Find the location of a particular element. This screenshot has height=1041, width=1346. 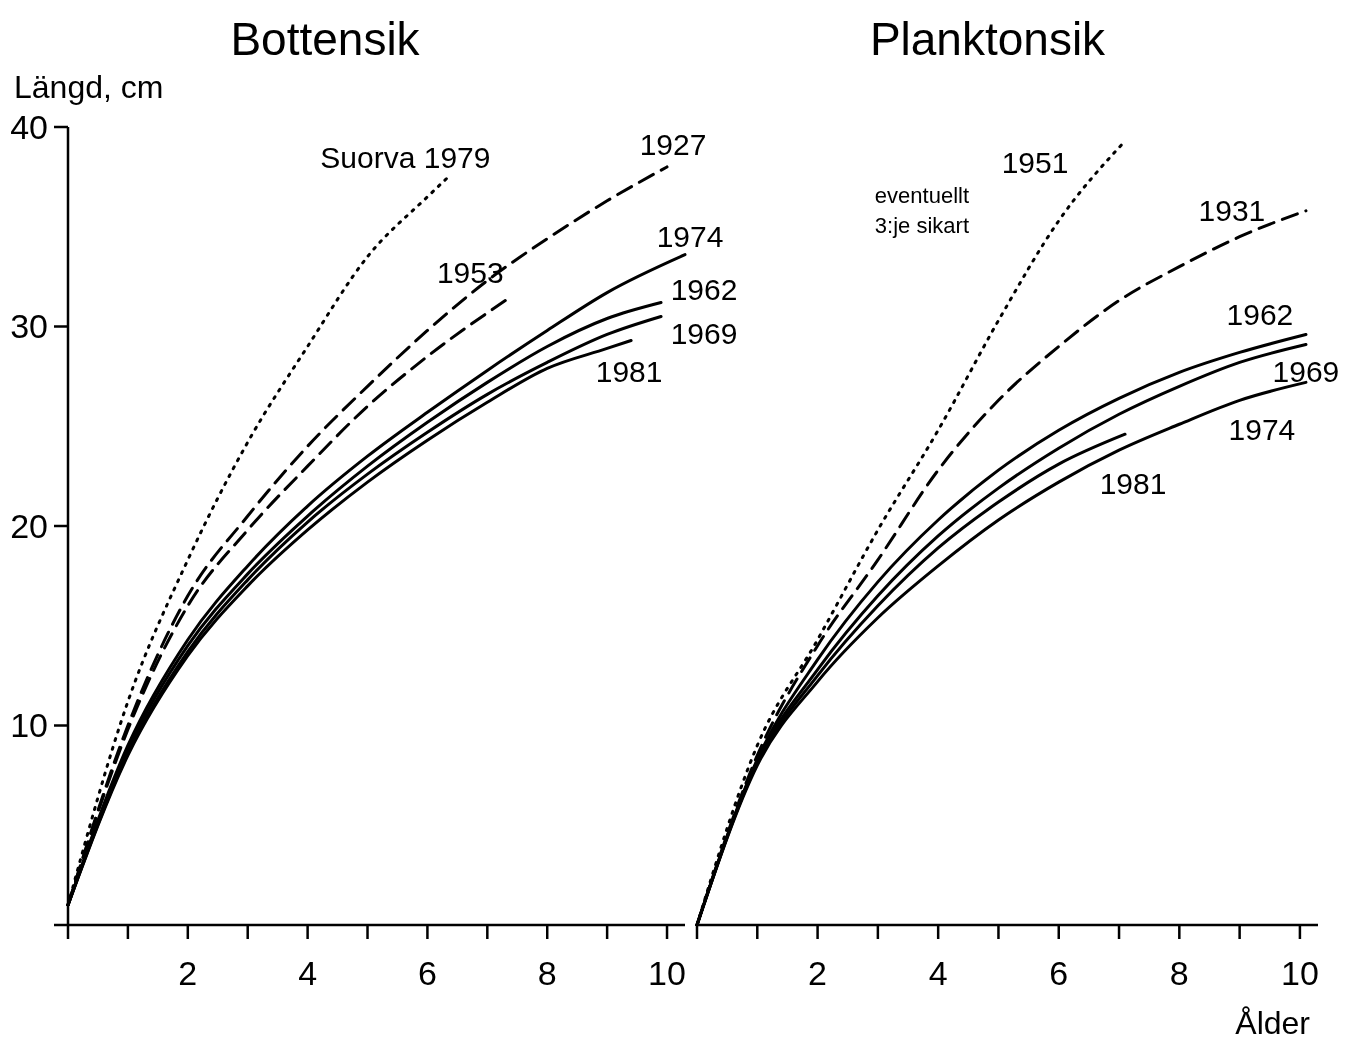

x-axis-title: Ålder is located at coordinates (1273, 1023).